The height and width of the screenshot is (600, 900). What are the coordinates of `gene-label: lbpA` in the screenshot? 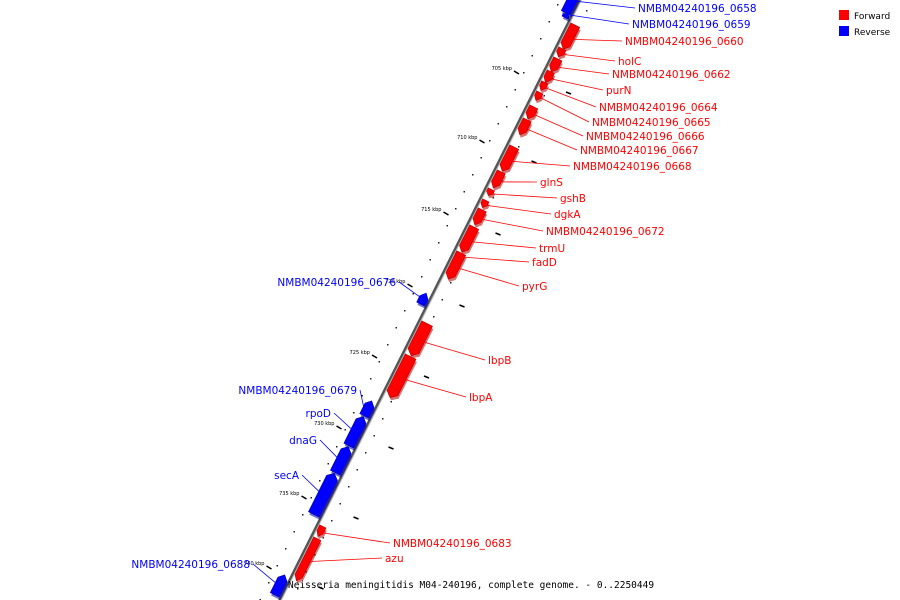 It's located at (481, 398).